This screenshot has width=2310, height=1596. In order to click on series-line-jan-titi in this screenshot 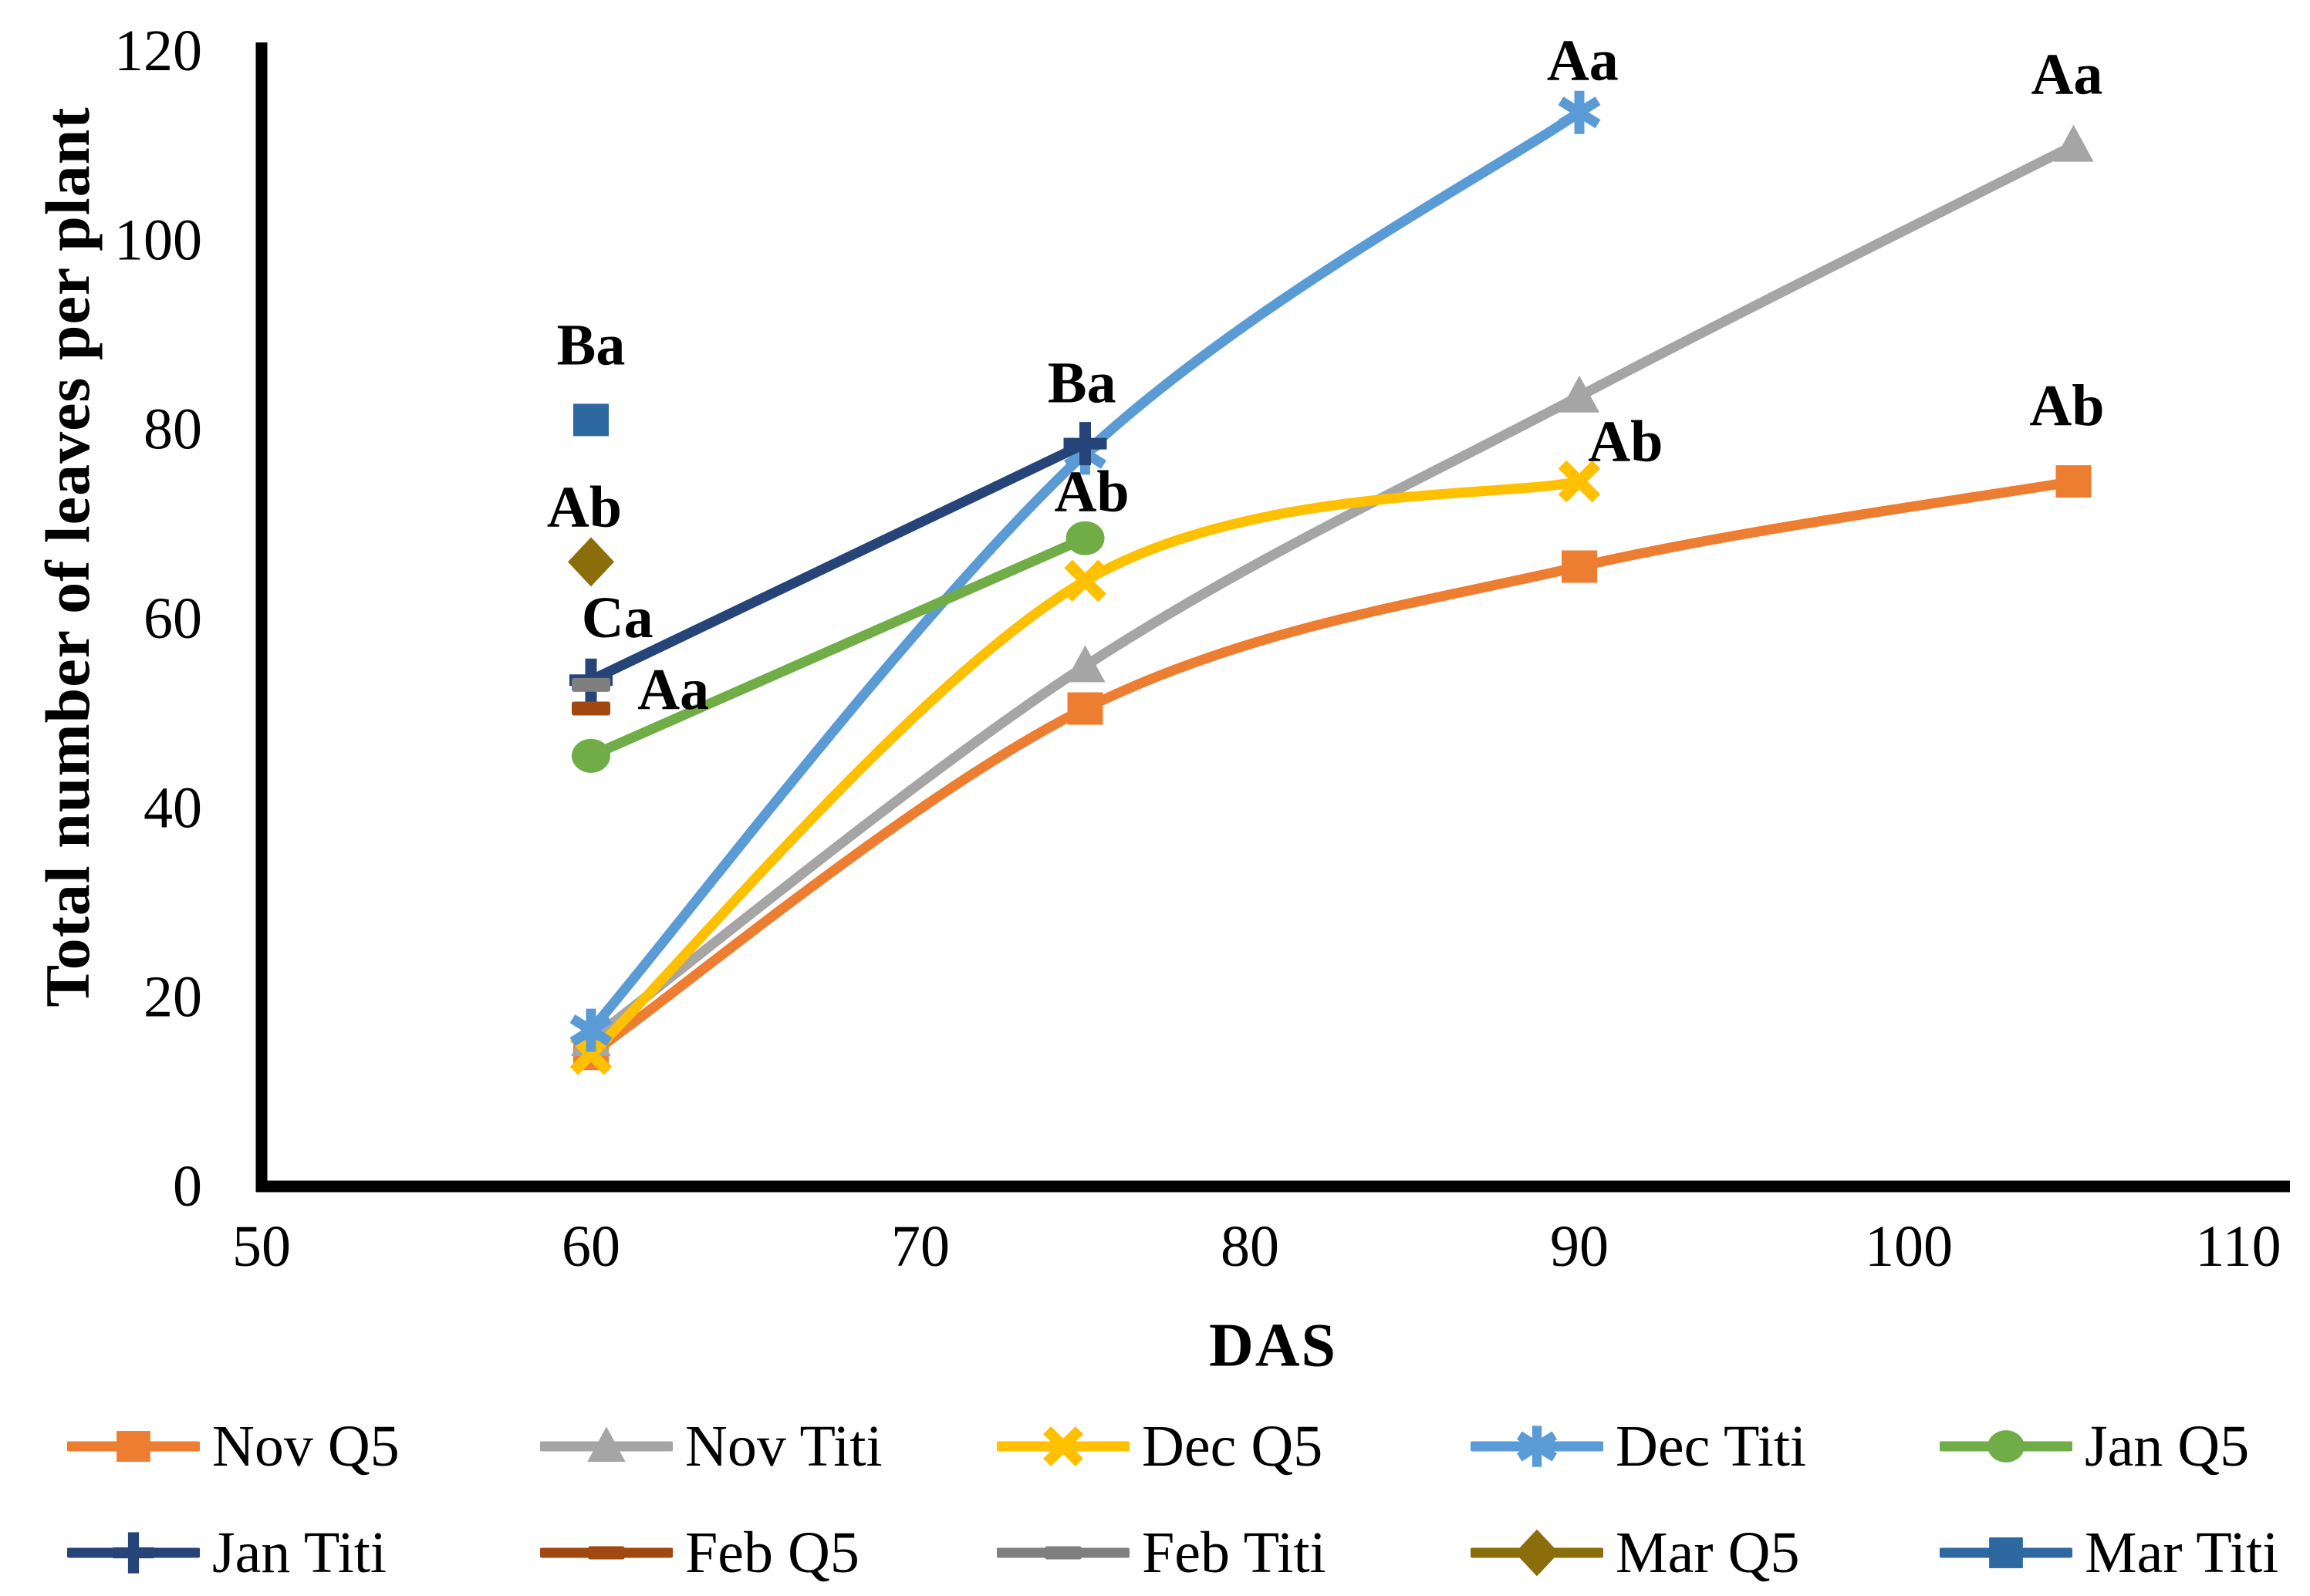, I will do `click(838, 562)`.